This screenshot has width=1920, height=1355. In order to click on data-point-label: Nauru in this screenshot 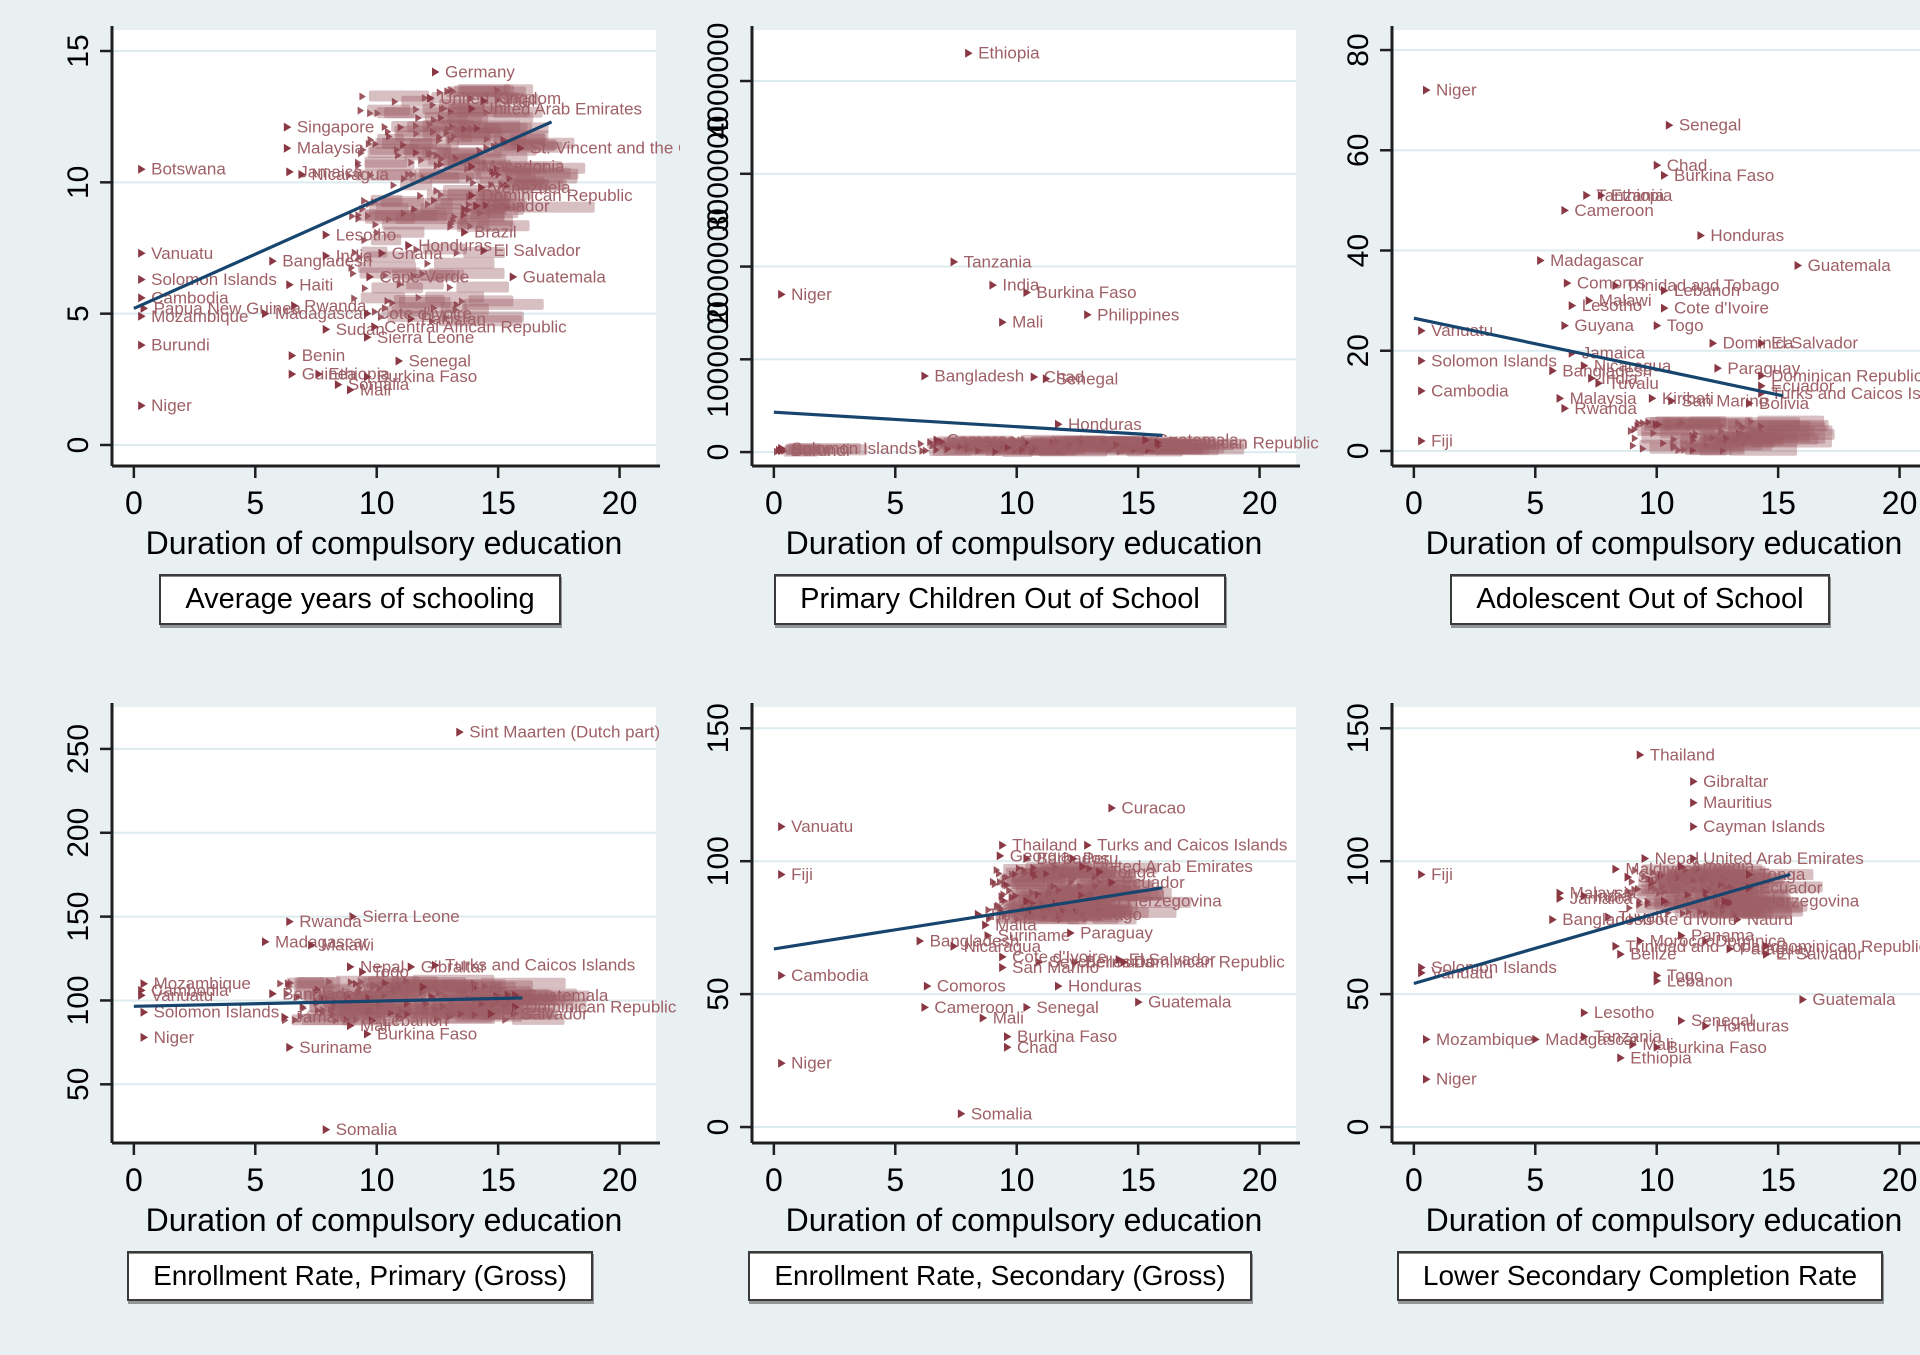, I will do `click(1770, 919)`.